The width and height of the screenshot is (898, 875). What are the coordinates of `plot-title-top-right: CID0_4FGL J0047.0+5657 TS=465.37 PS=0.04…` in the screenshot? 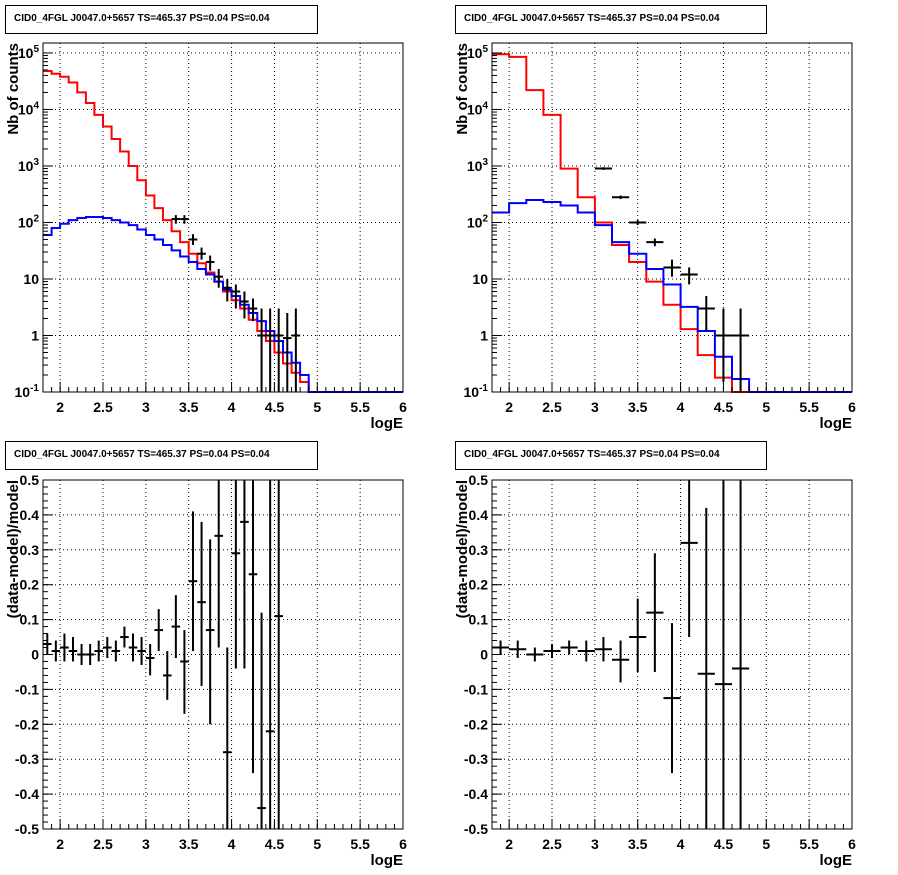 It's located at (611, 19).